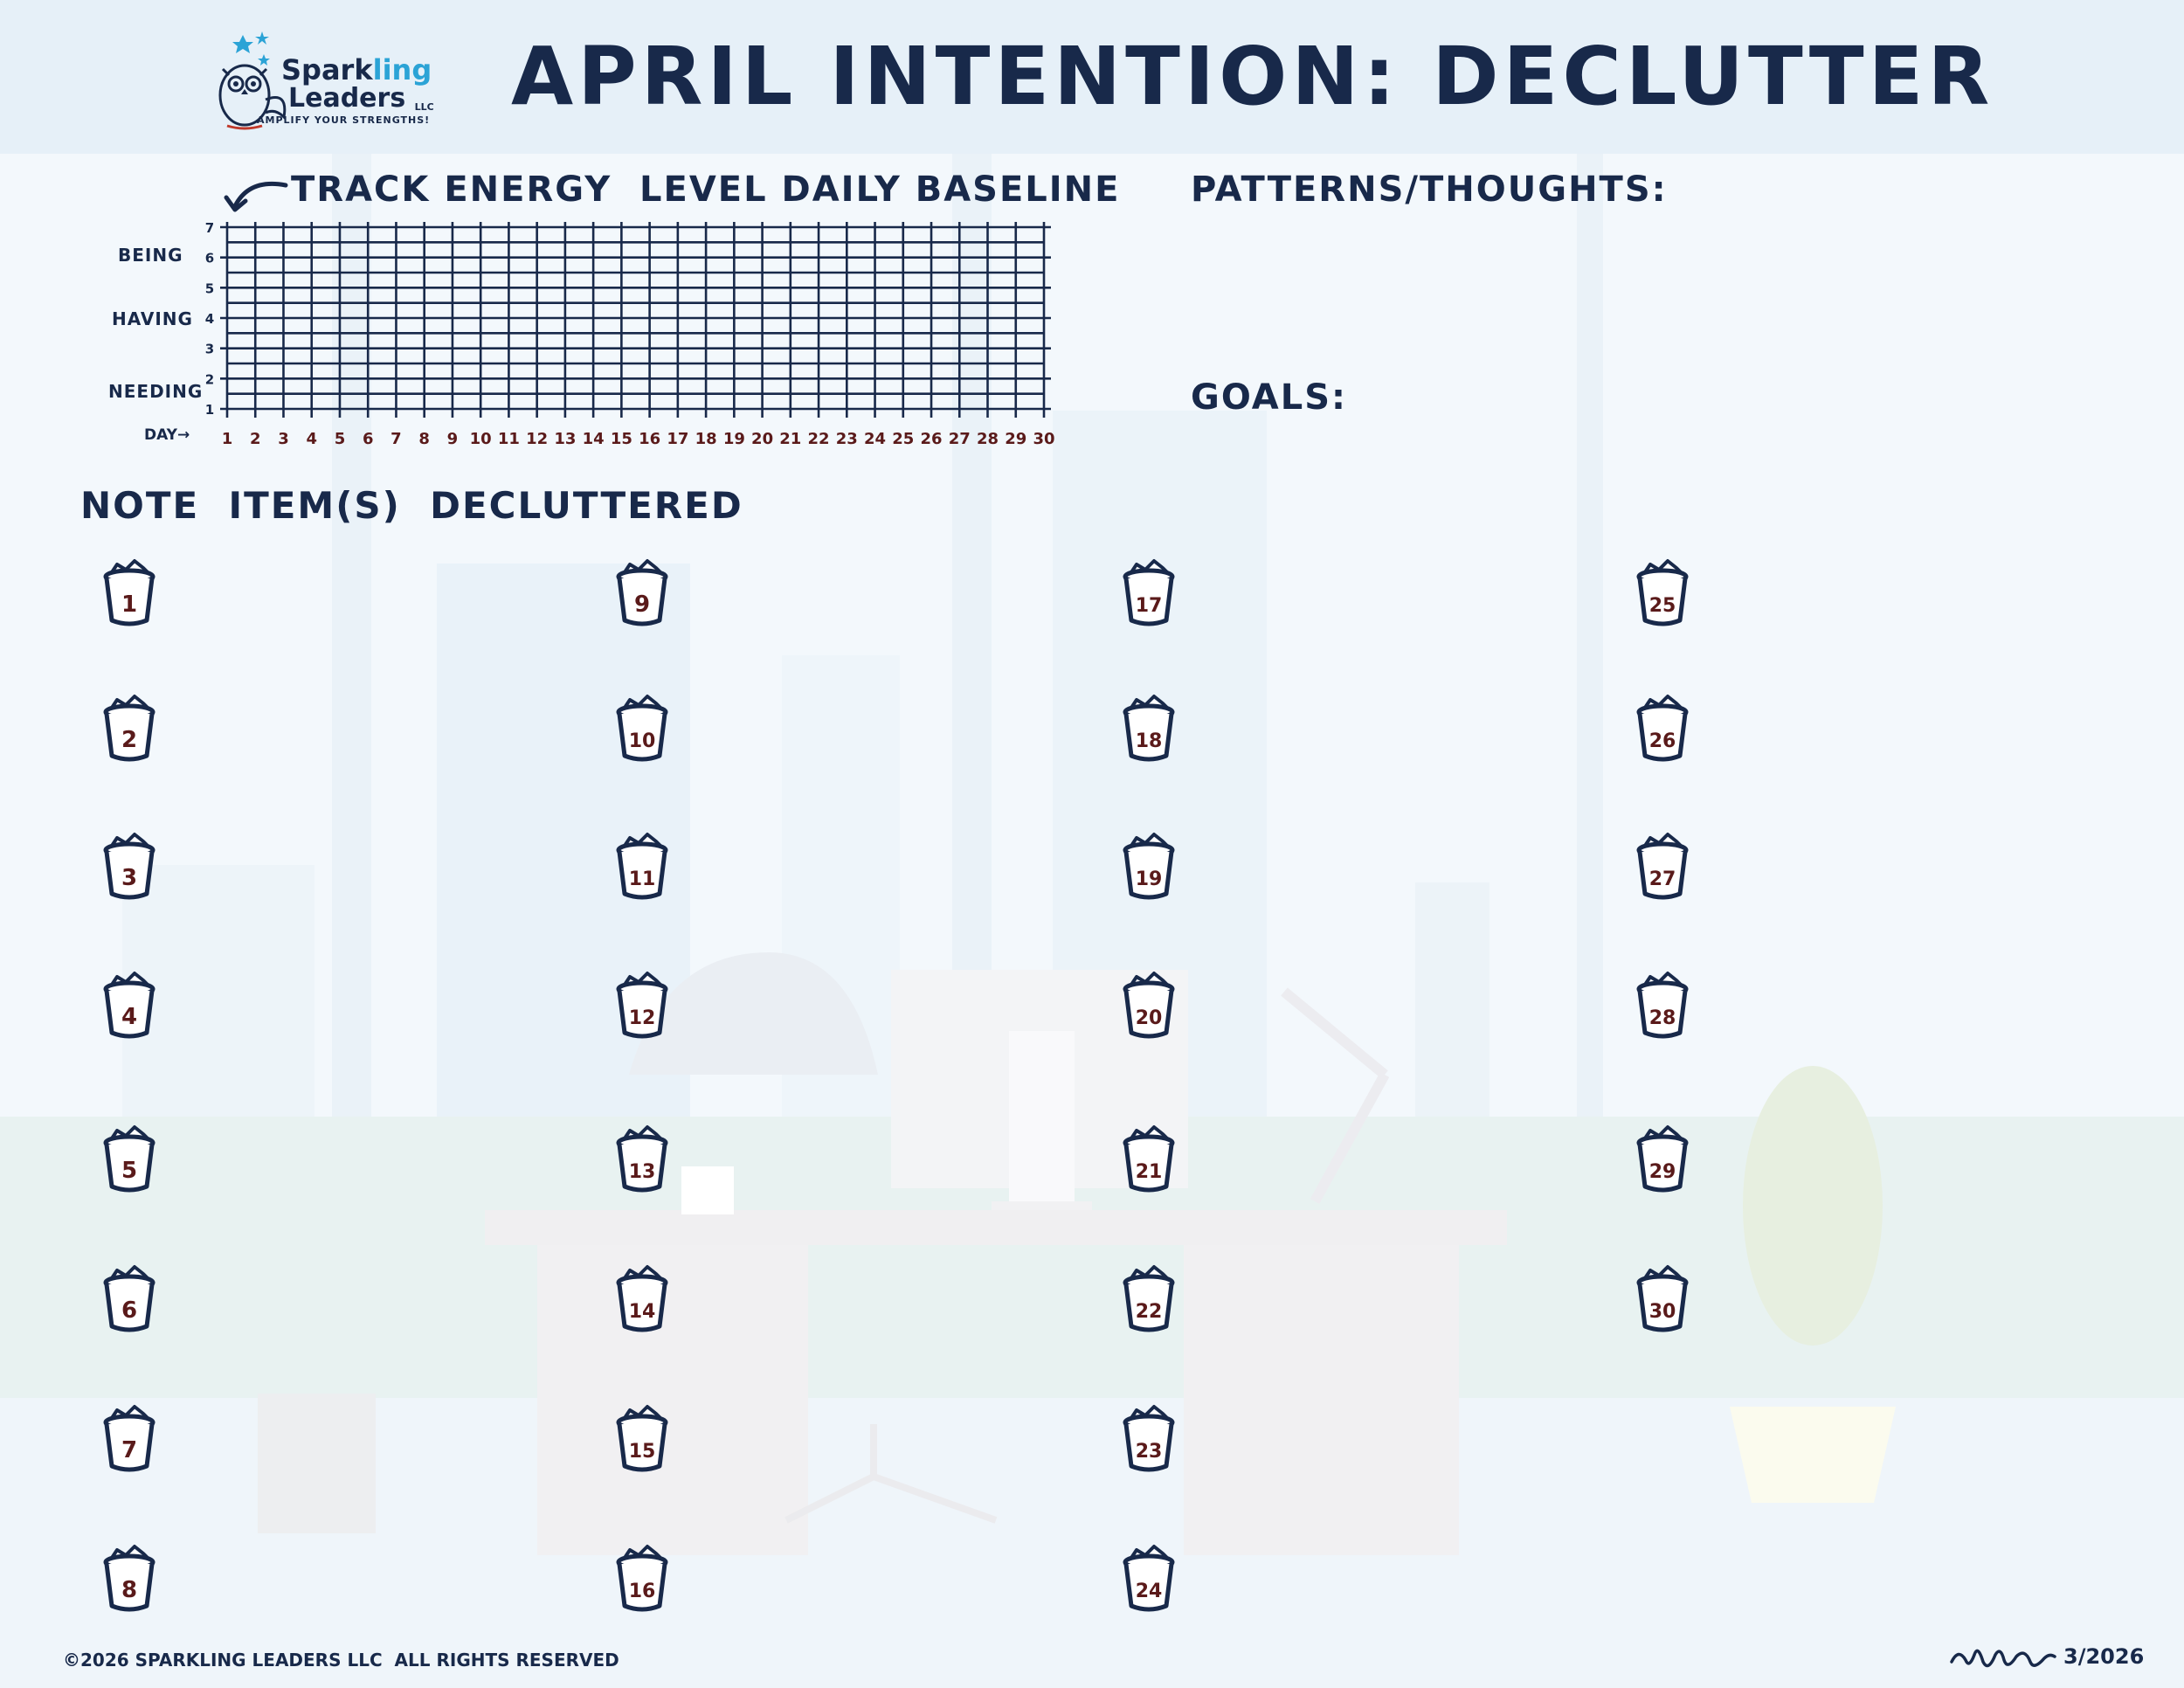 The height and width of the screenshot is (1688, 2184). I want to click on declutter-bin-17: 17, so click(1149, 592).